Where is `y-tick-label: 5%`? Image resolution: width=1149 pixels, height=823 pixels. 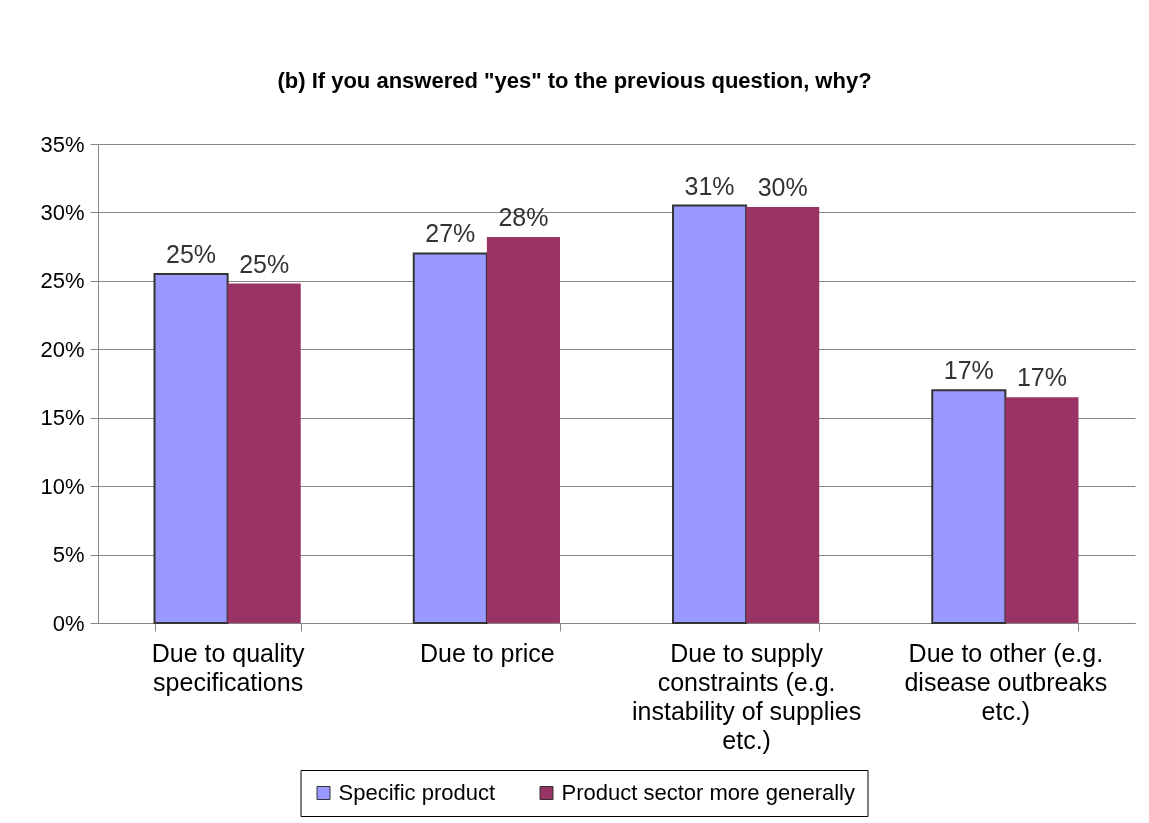
y-tick-label: 5% is located at coordinates (68, 555).